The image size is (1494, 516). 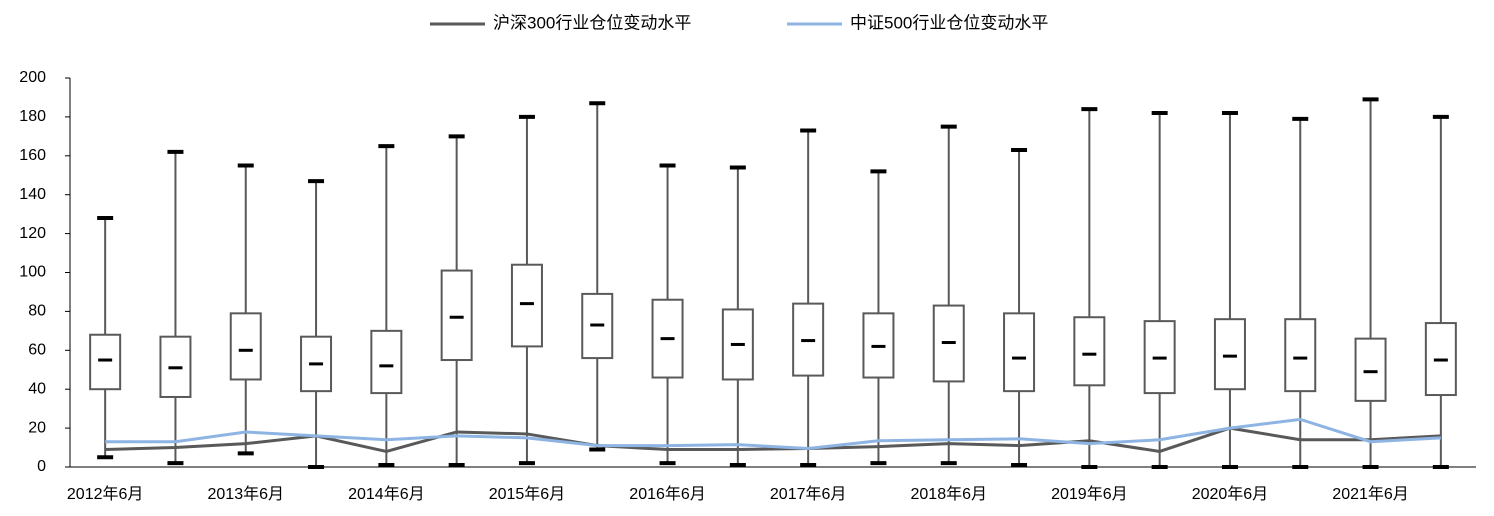 I want to click on y-tick-label: 0, so click(x=41, y=466).